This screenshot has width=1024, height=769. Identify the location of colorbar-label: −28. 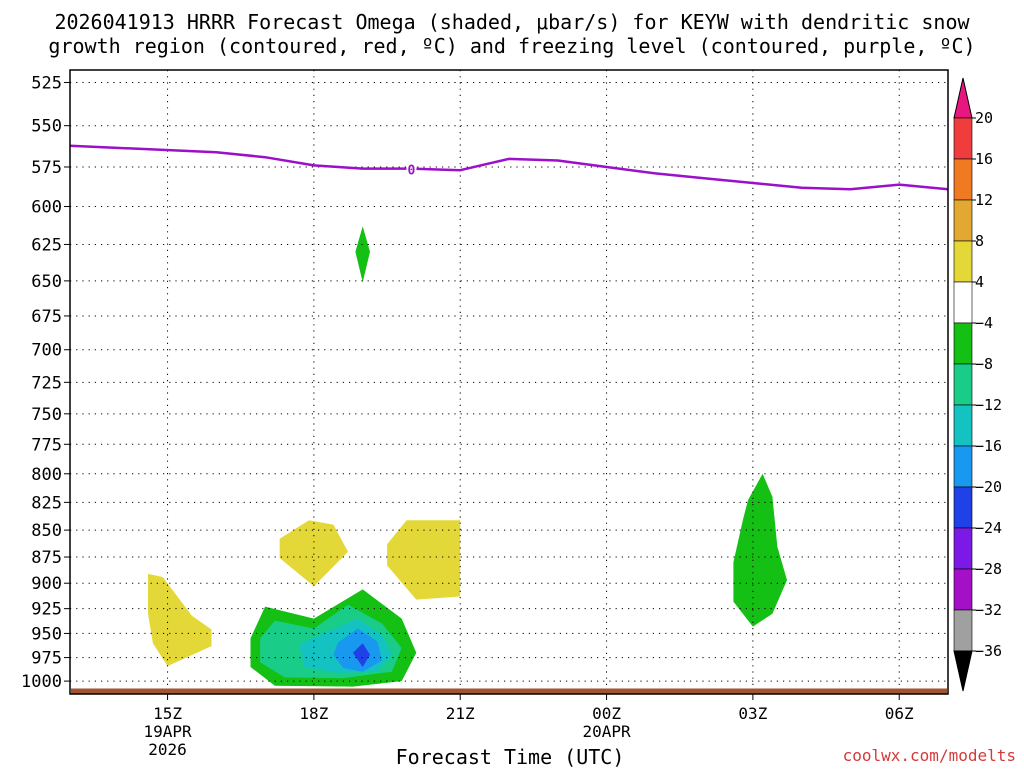
(988, 569).